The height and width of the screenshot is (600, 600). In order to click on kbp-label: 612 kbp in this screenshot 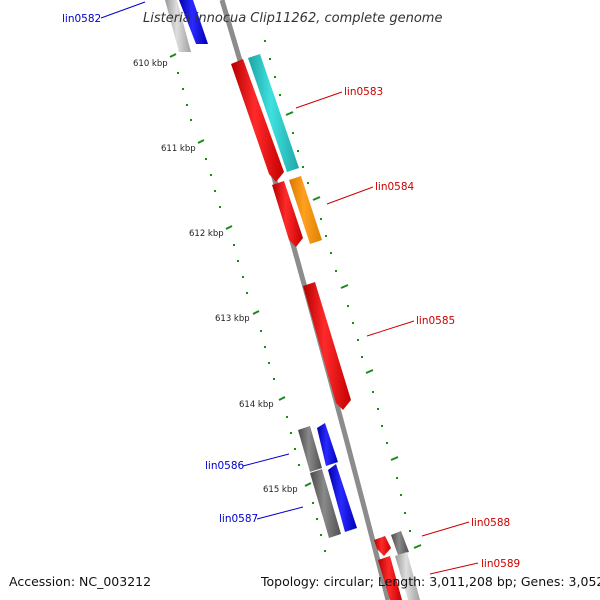, I will do `click(206, 234)`.